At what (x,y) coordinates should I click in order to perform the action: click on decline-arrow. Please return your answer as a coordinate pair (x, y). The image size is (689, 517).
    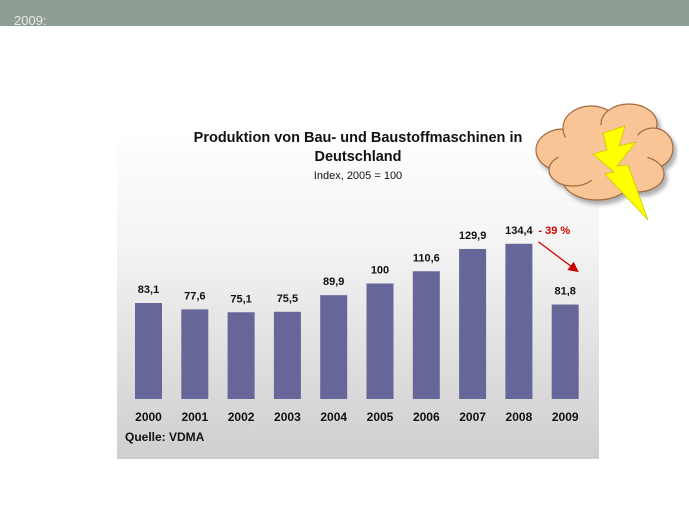
    Looking at the image, I should click on (558, 257).